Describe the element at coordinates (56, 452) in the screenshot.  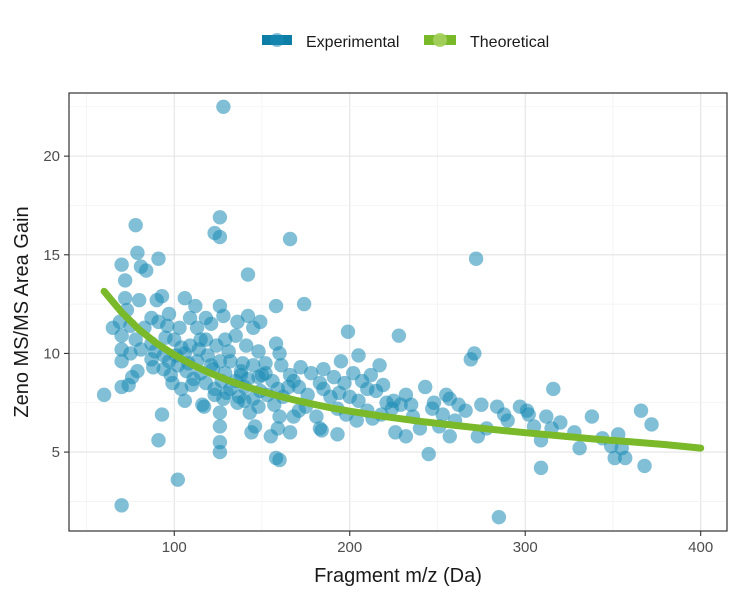
I see `y-tick-label: 5` at that location.